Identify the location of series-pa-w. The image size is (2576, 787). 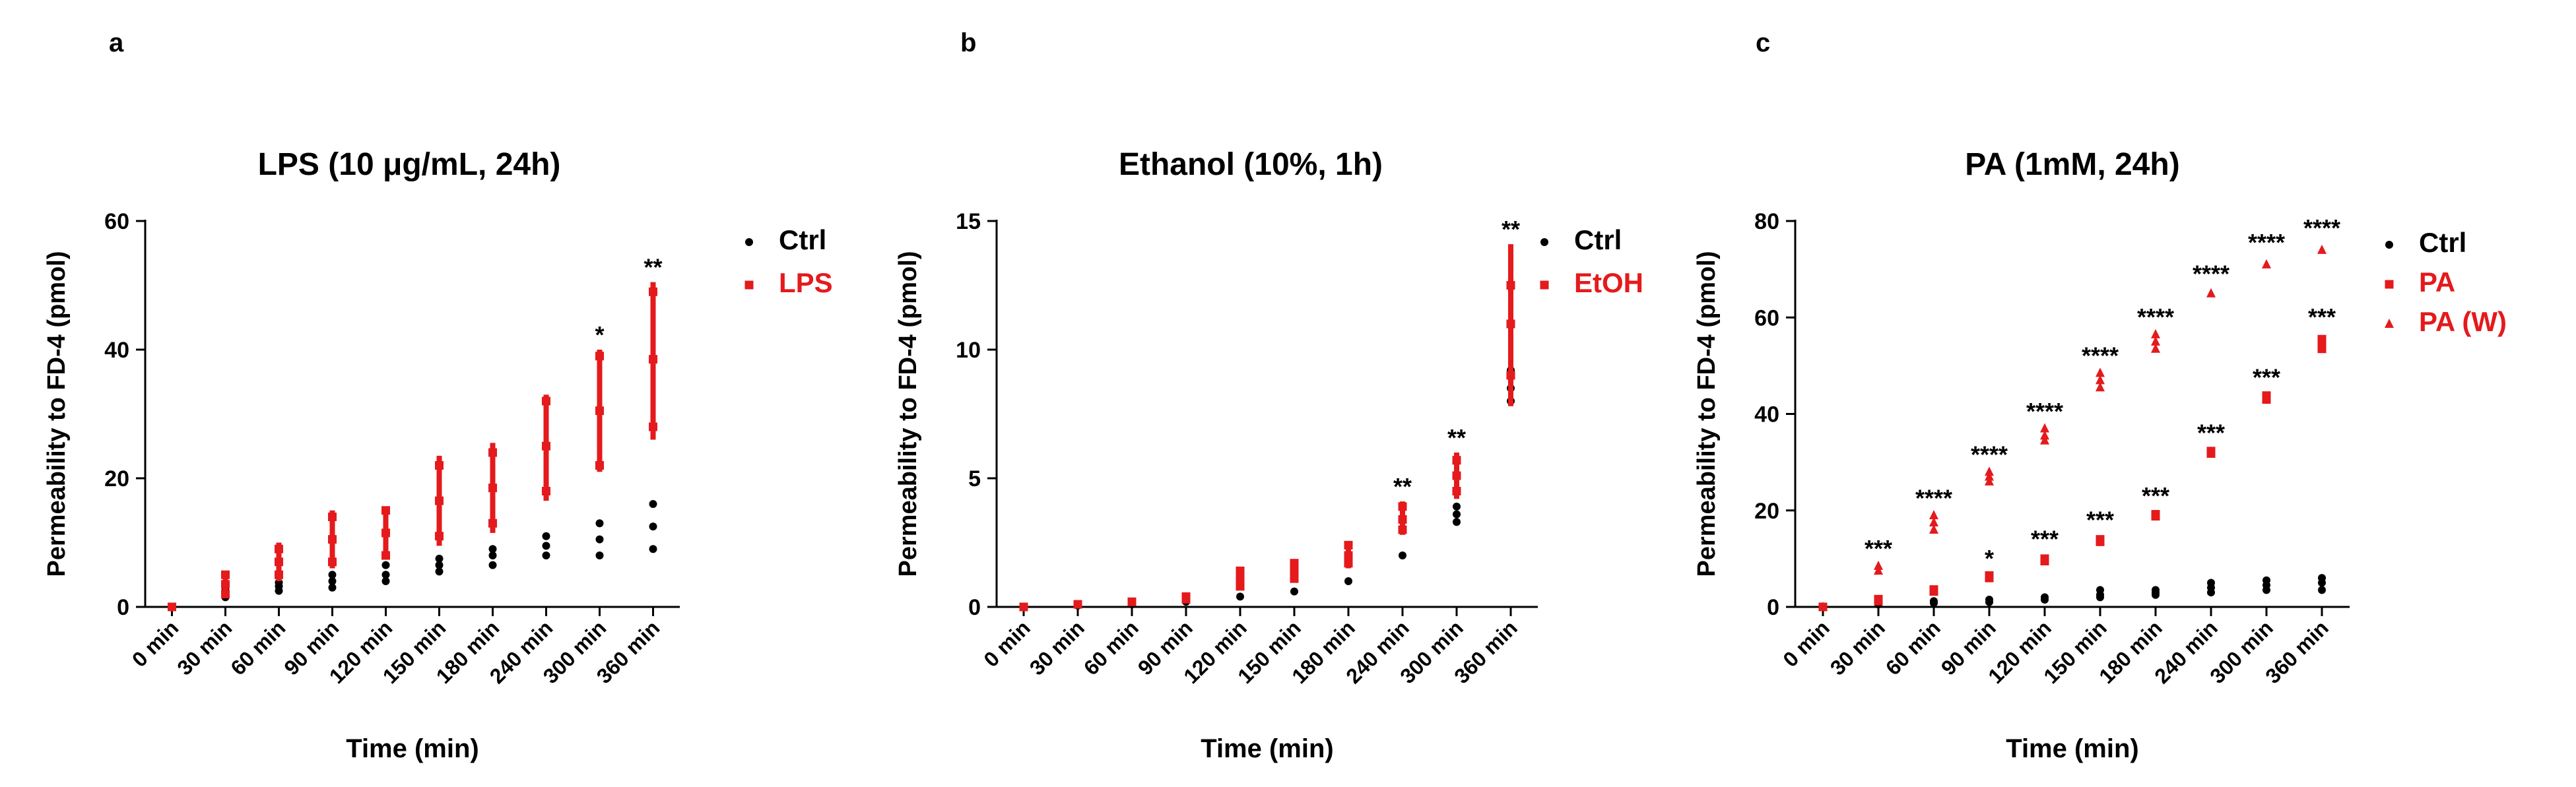
(2072, 428).